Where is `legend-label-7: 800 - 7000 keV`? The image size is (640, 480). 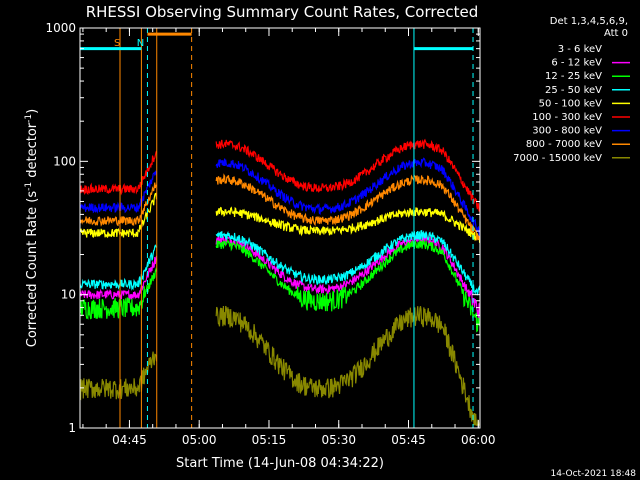
legend-label-7: 800 - 7000 keV is located at coordinates (564, 144).